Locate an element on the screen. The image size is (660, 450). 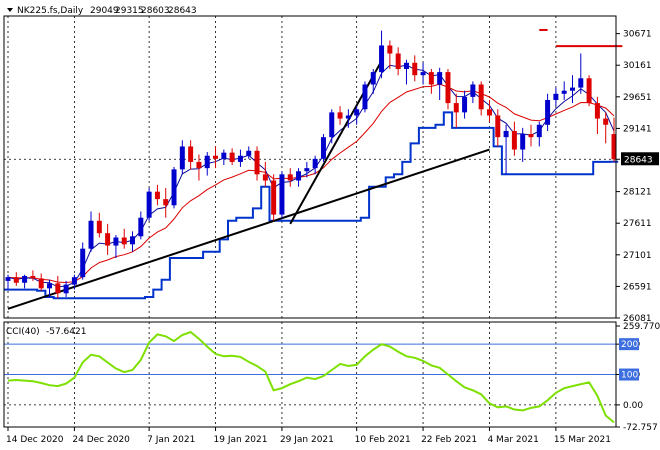
x-tick-label: 19 Jan 2021 is located at coordinates (241, 440).